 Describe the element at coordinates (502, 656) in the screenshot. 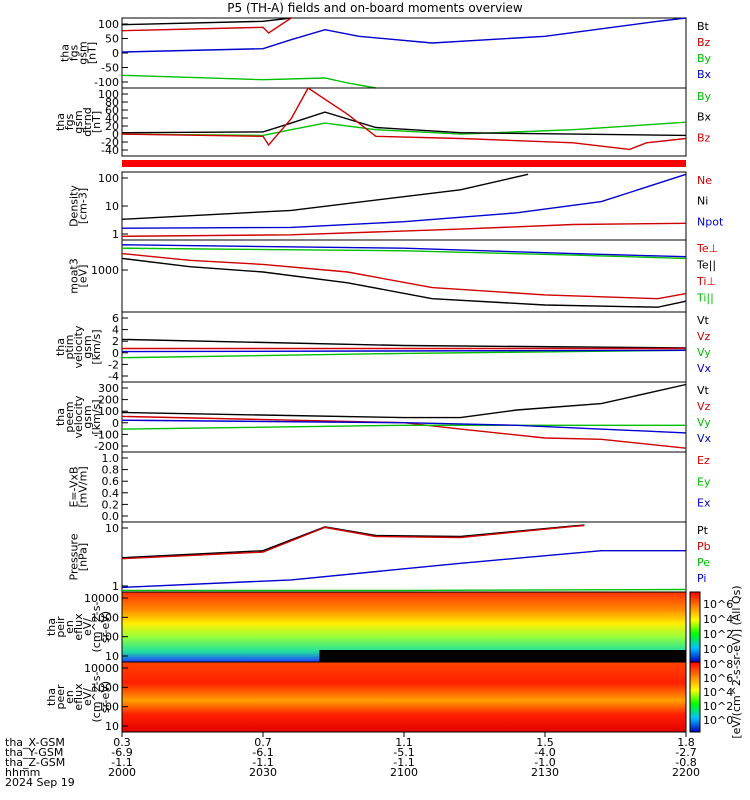

I see `heatmap-noflux-band` at that location.